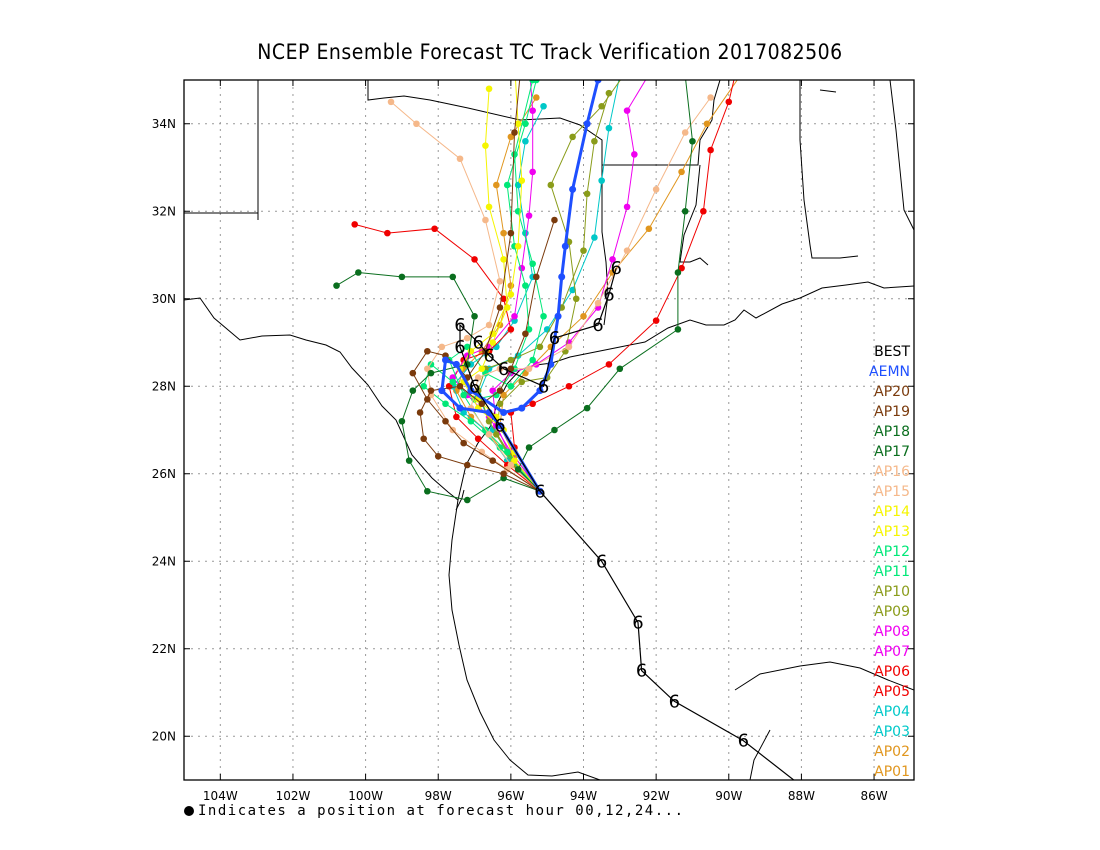  I want to click on state-border-al, so click(829, 169).